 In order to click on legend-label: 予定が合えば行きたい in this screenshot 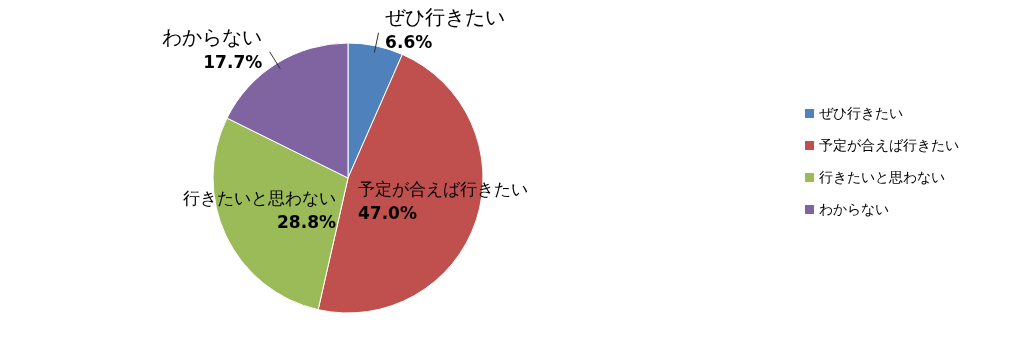, I will do `click(889, 145)`.